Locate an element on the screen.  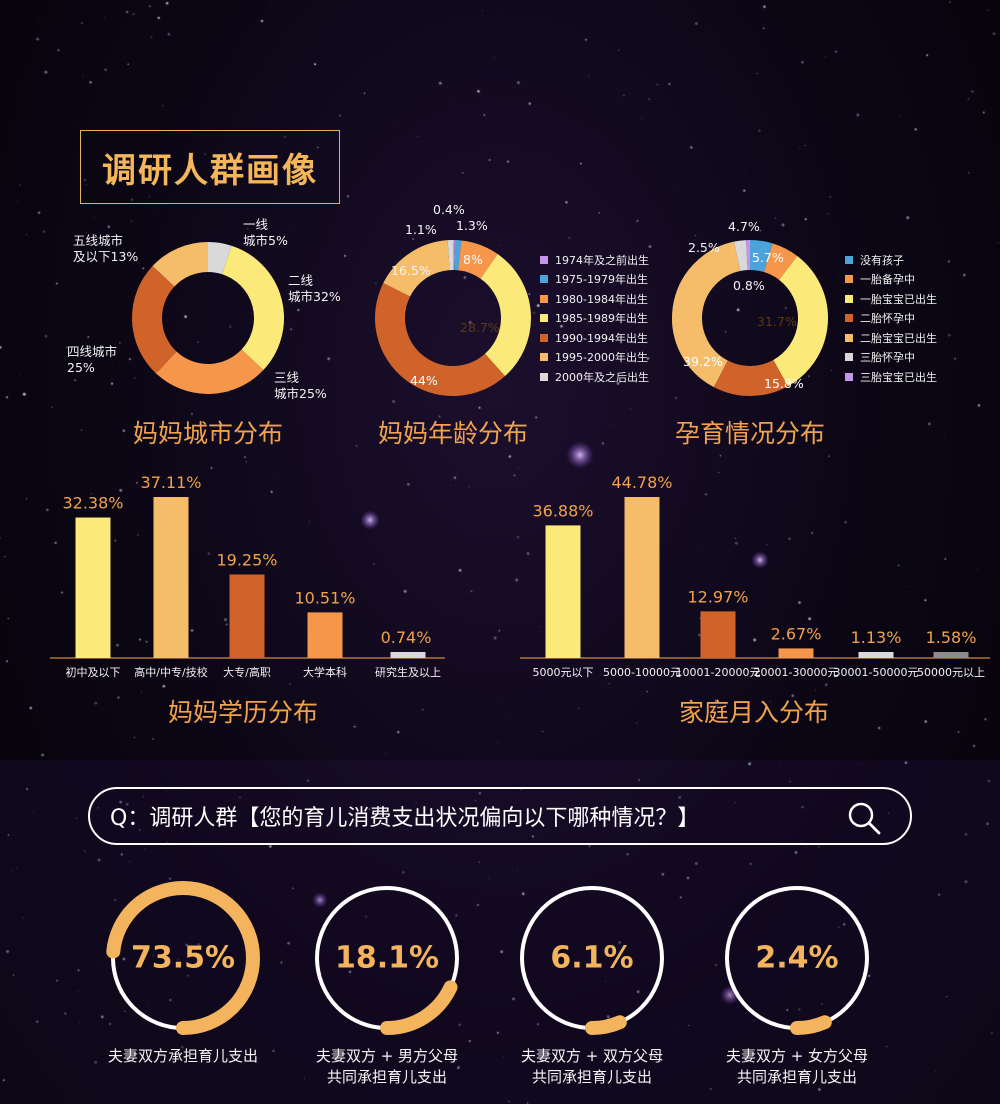
pregnancy-slice-label-3: 15.8% is located at coordinates (784, 383).